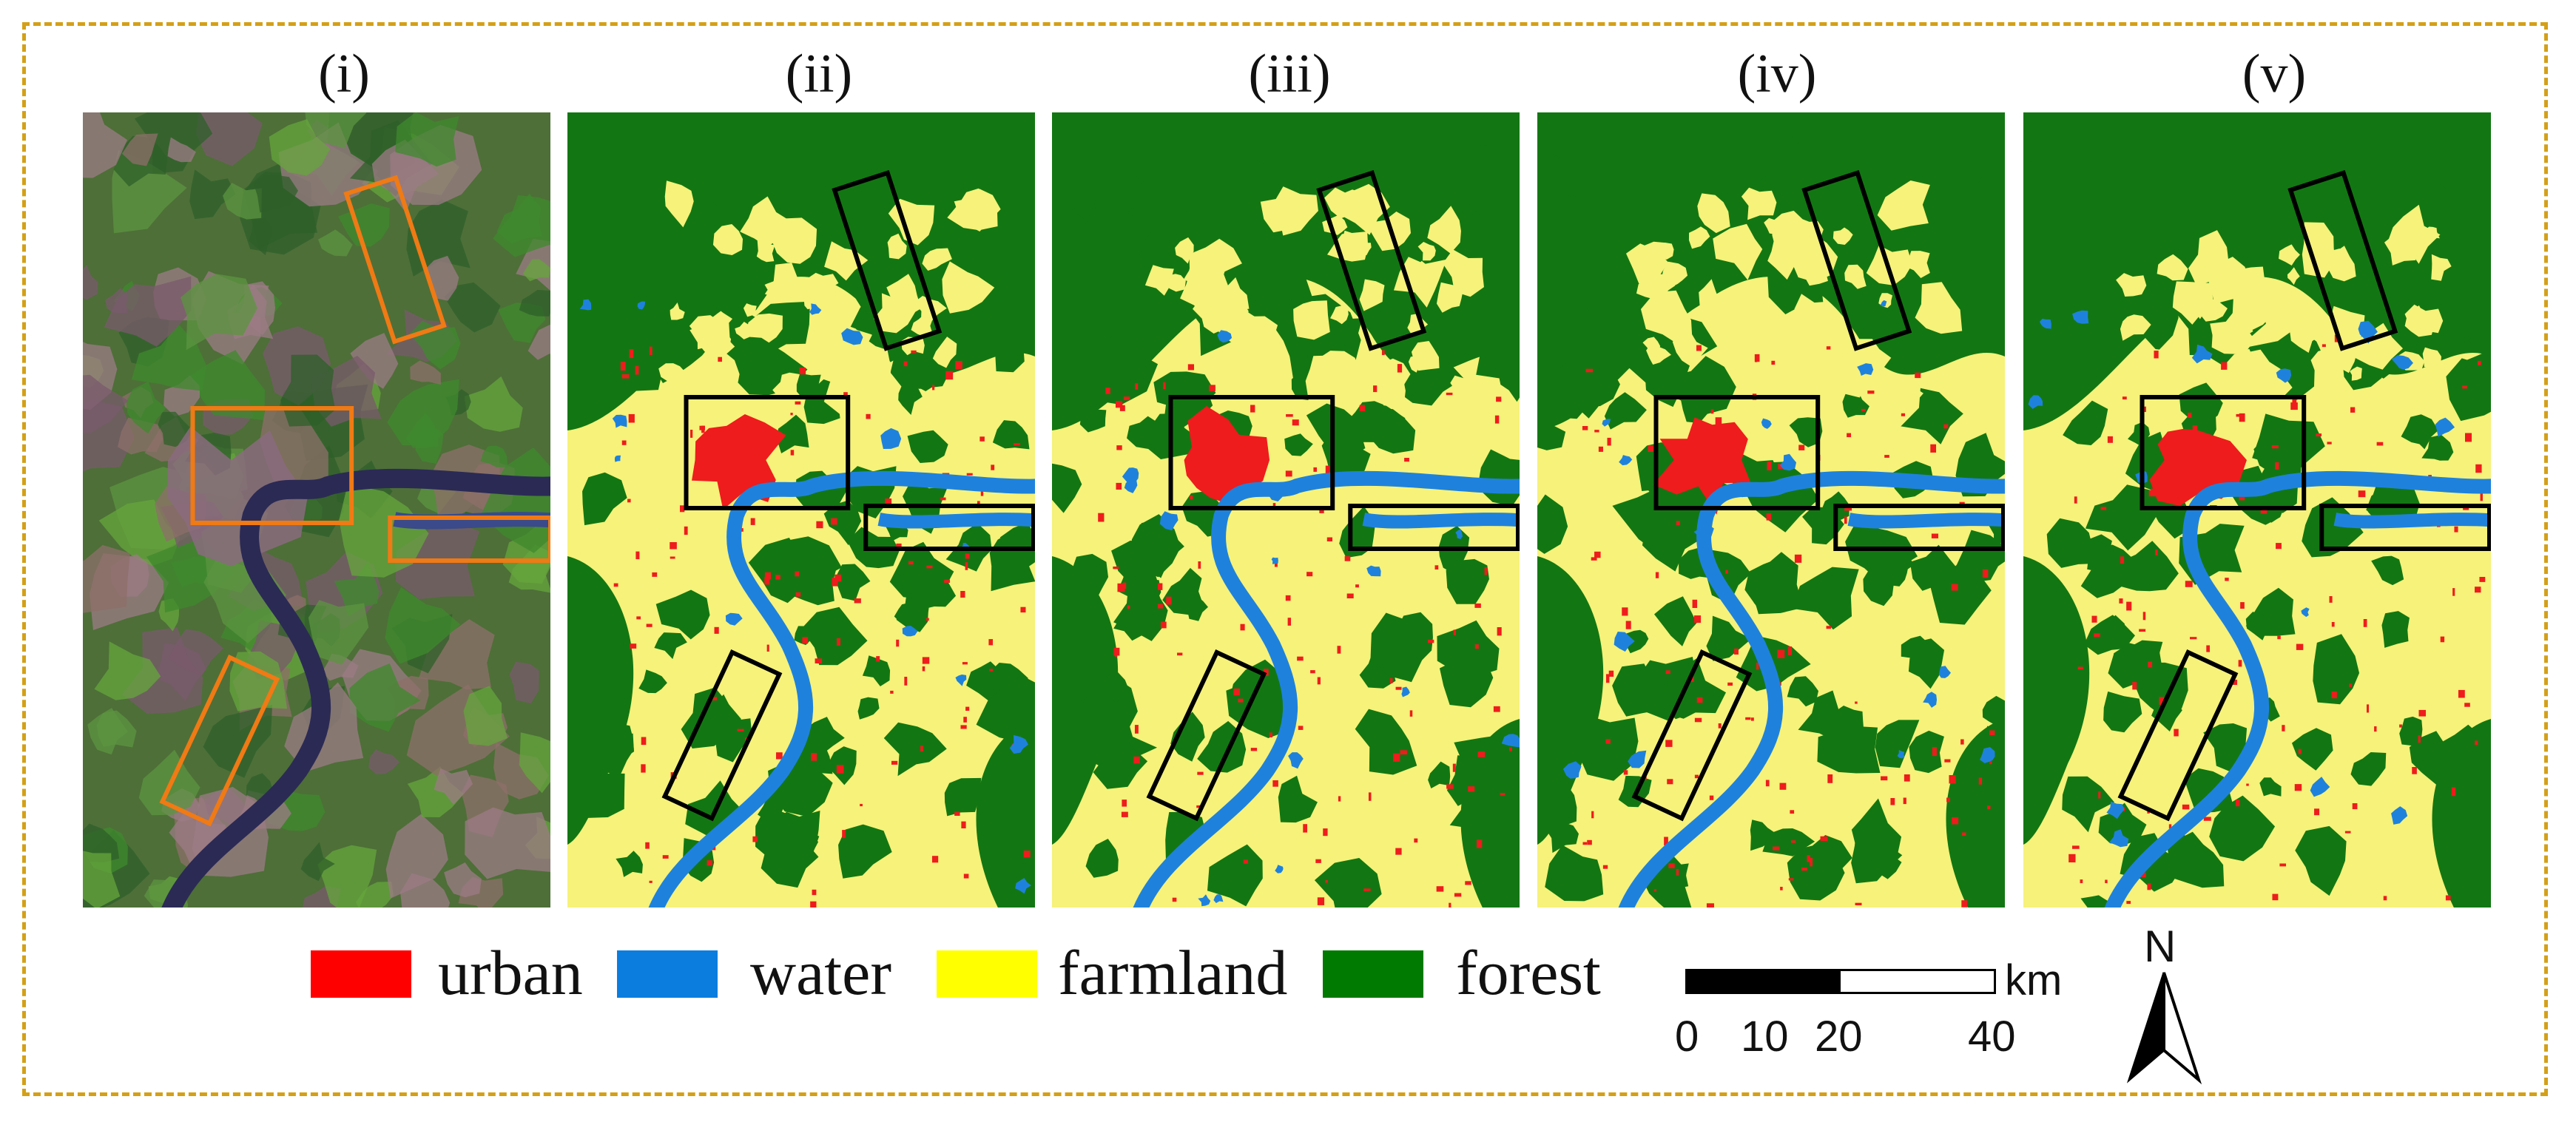  Describe the element at coordinates (1173, 972) in the screenshot. I see `legend-label-farmland: farmland` at that location.